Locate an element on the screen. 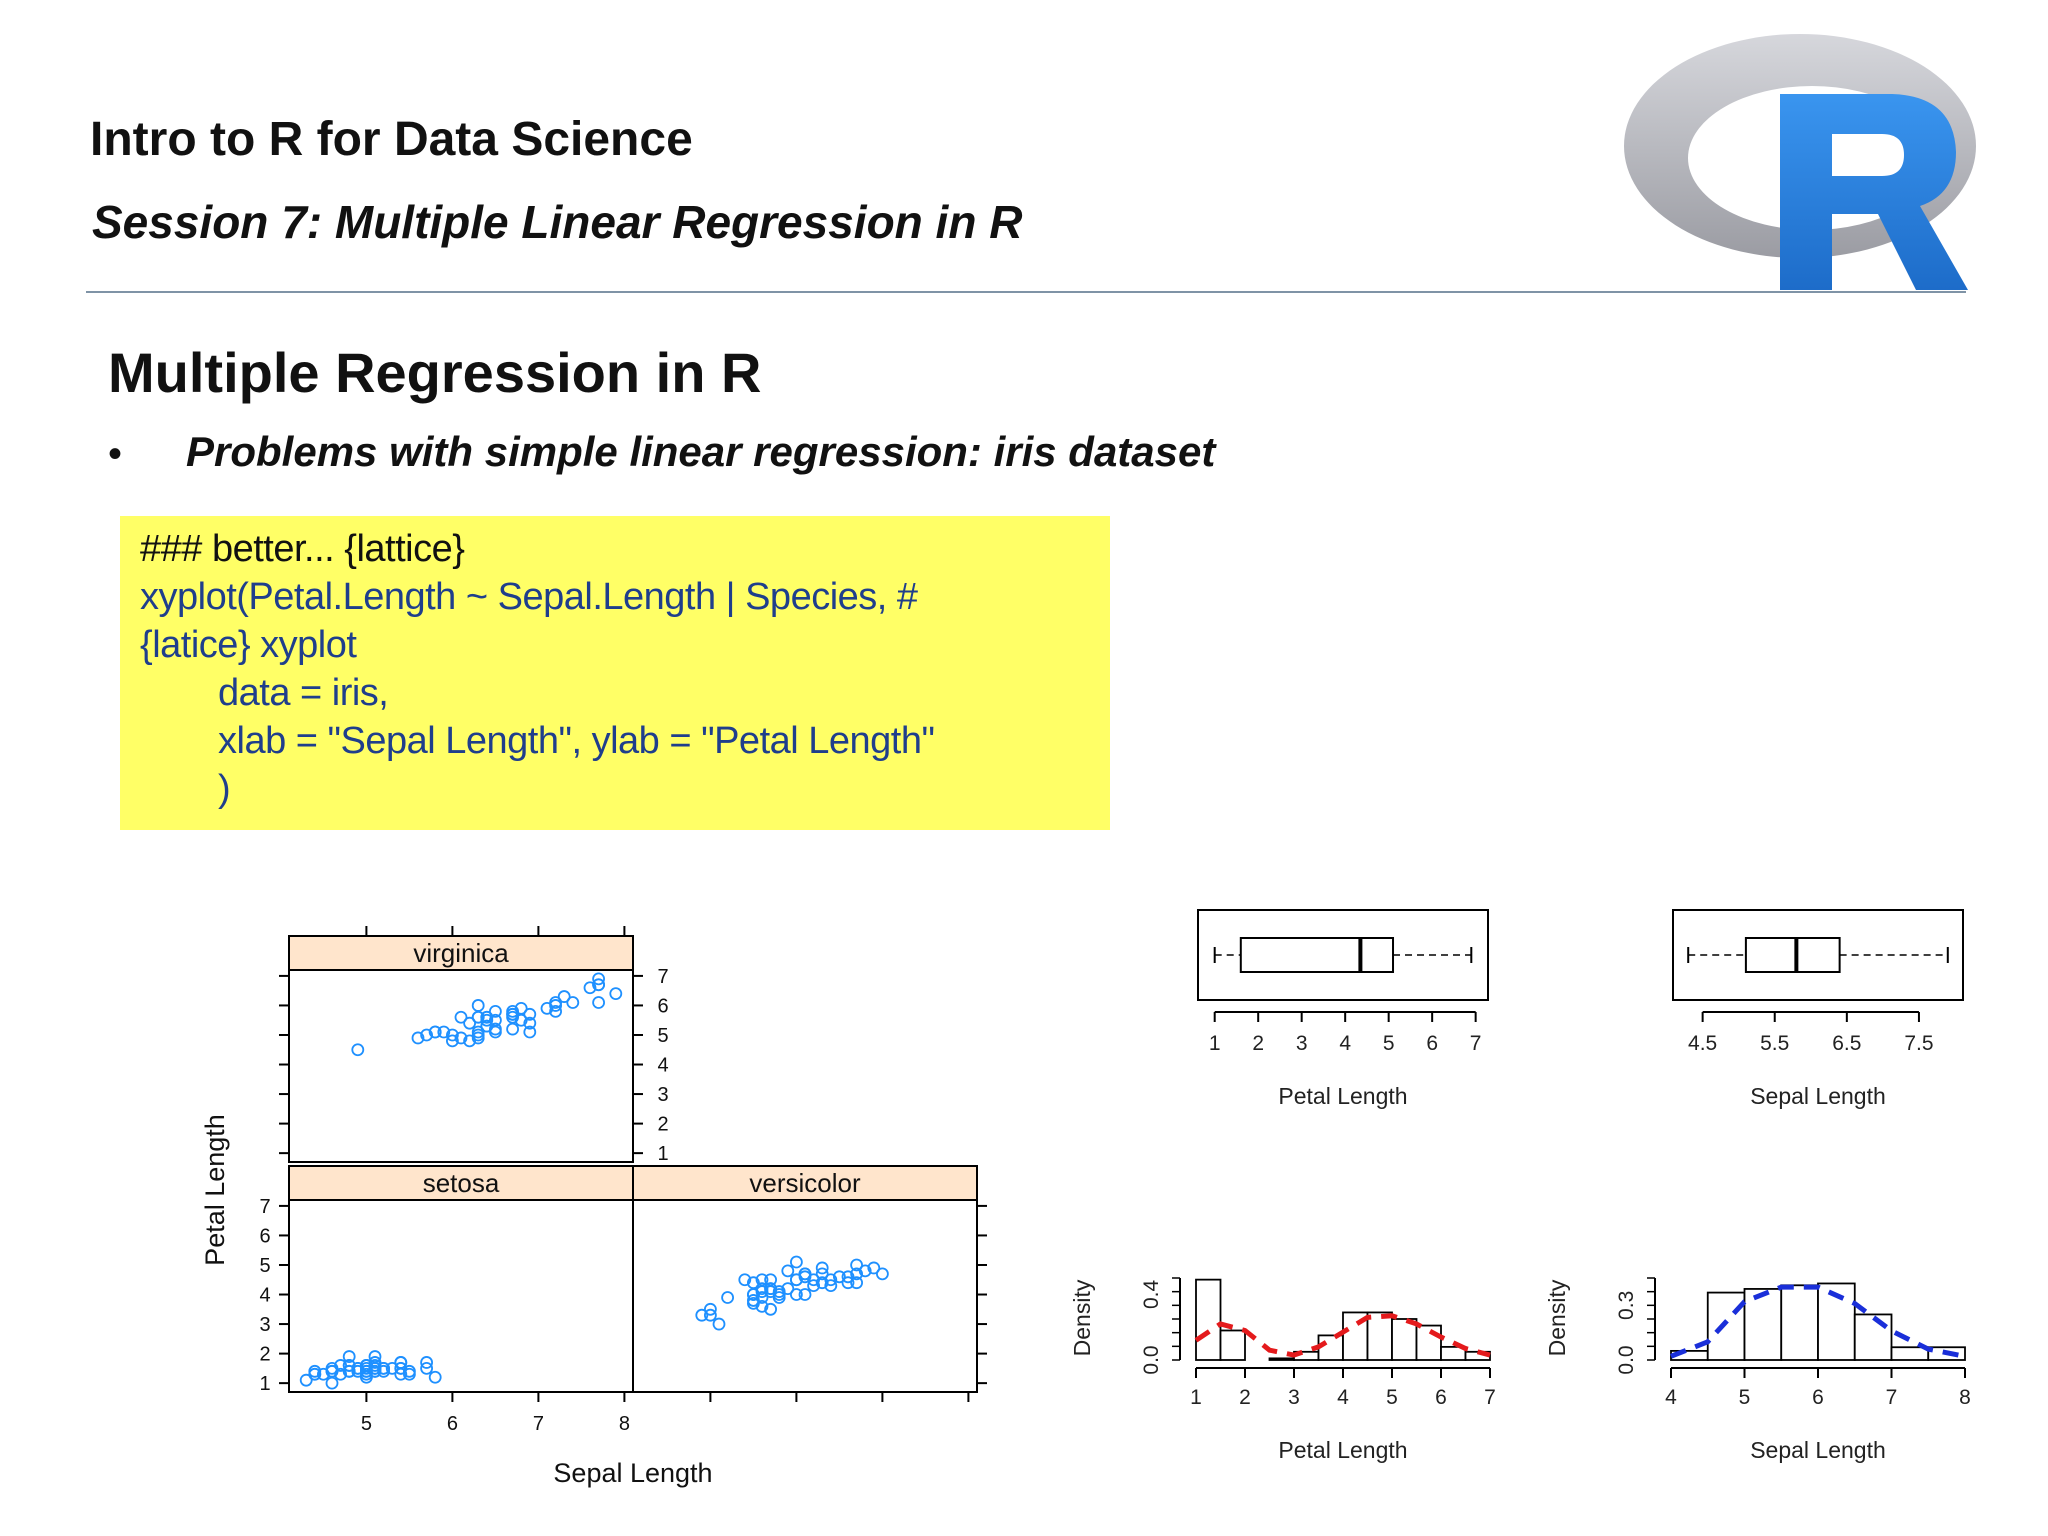  boxplot-sepal-length: 4.5 5.5 6.5 7.5 Sepal Length is located at coordinates (1818, 1009).